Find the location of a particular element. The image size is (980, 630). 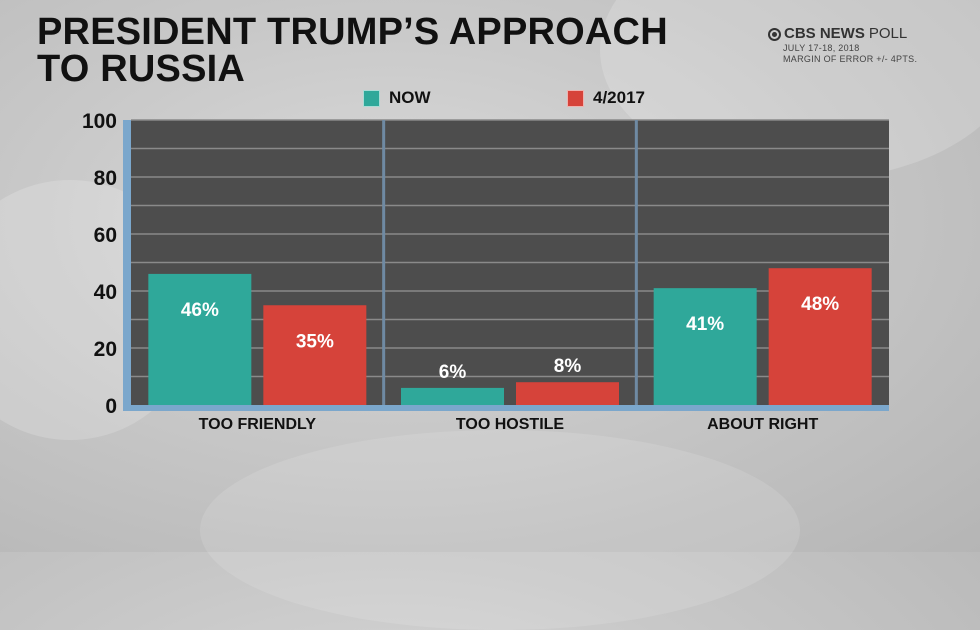

y-axis-line is located at coordinates (127, 265).